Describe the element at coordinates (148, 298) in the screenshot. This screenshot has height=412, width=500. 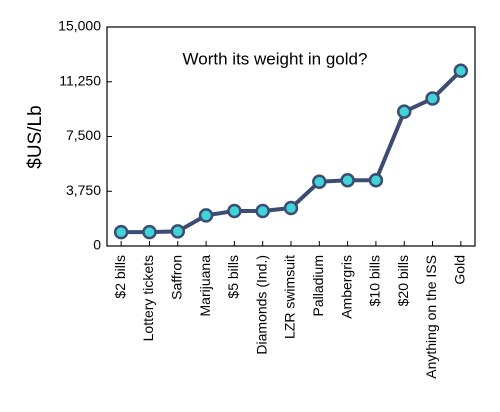
I see `x-tick-label: Lottery tickets` at that location.